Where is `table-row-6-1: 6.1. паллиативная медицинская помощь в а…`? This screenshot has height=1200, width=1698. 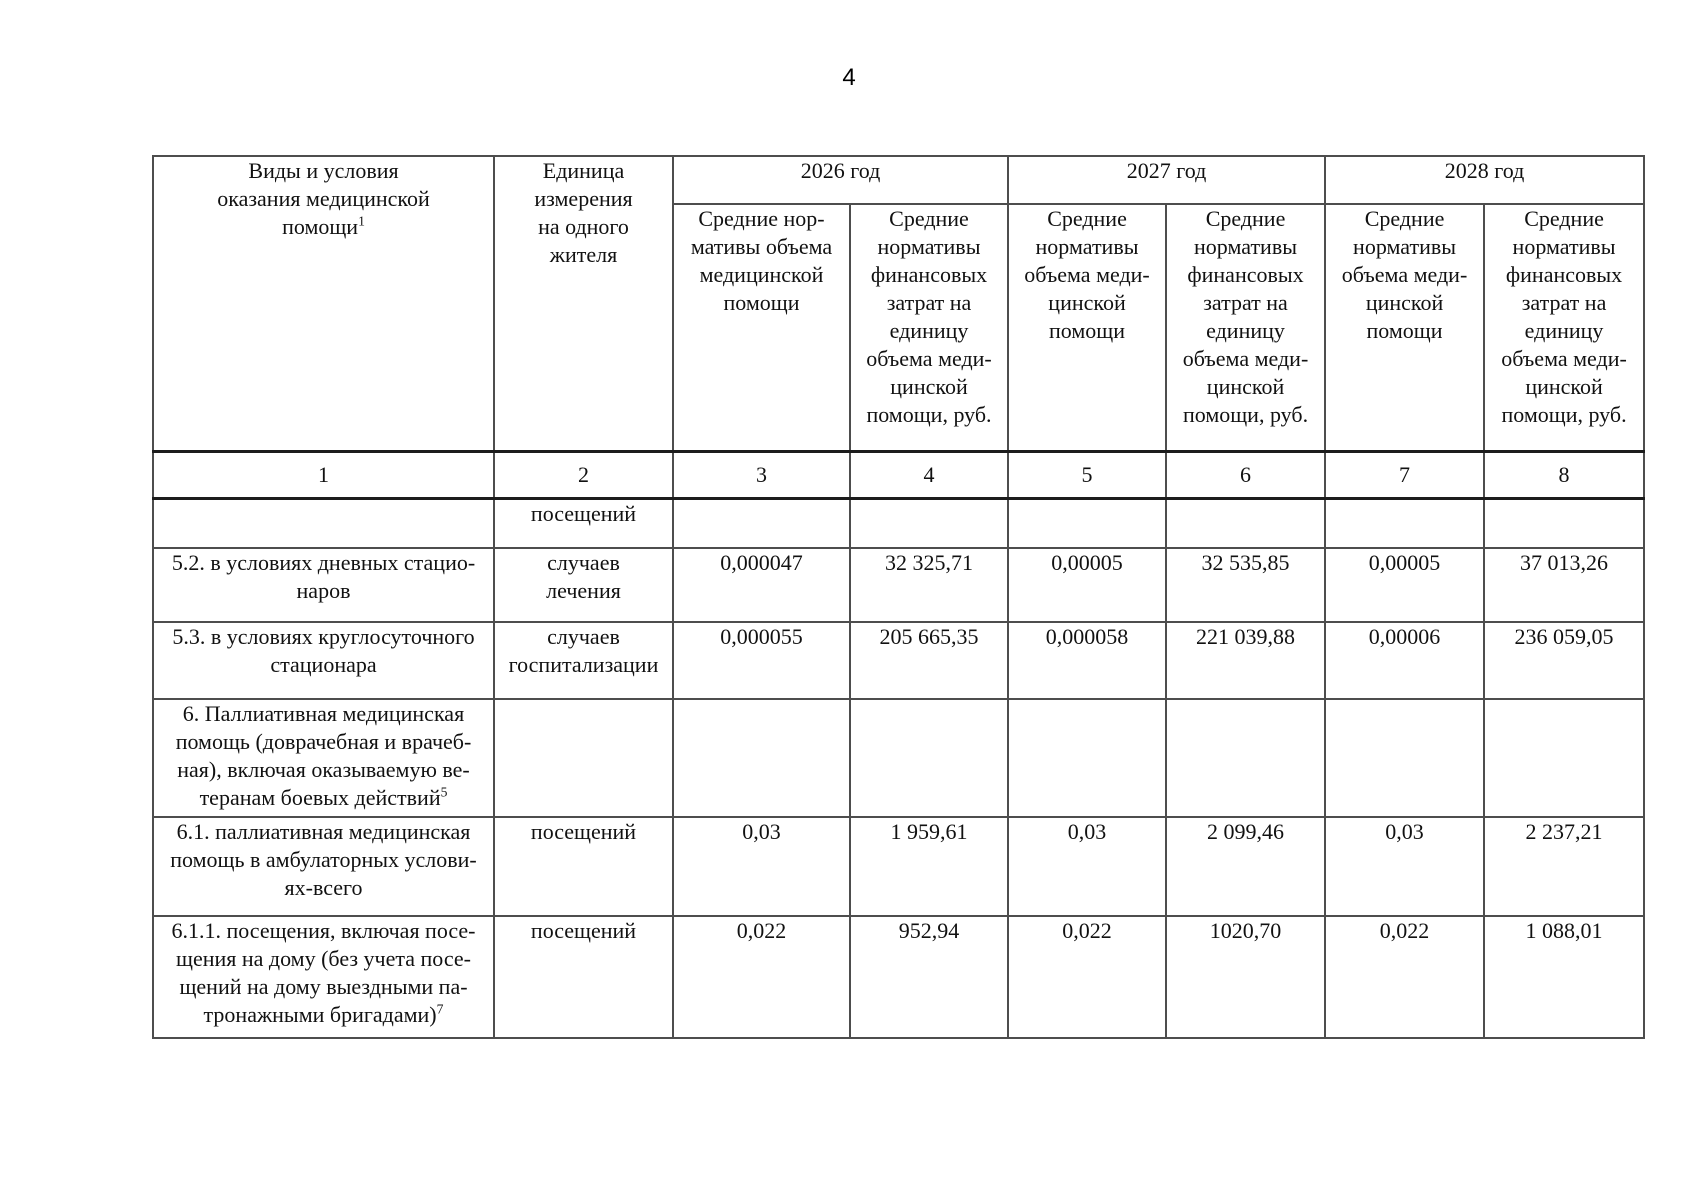
table-row-6-1: 6.1. паллиативная медицинская помощь в а… is located at coordinates (899, 866).